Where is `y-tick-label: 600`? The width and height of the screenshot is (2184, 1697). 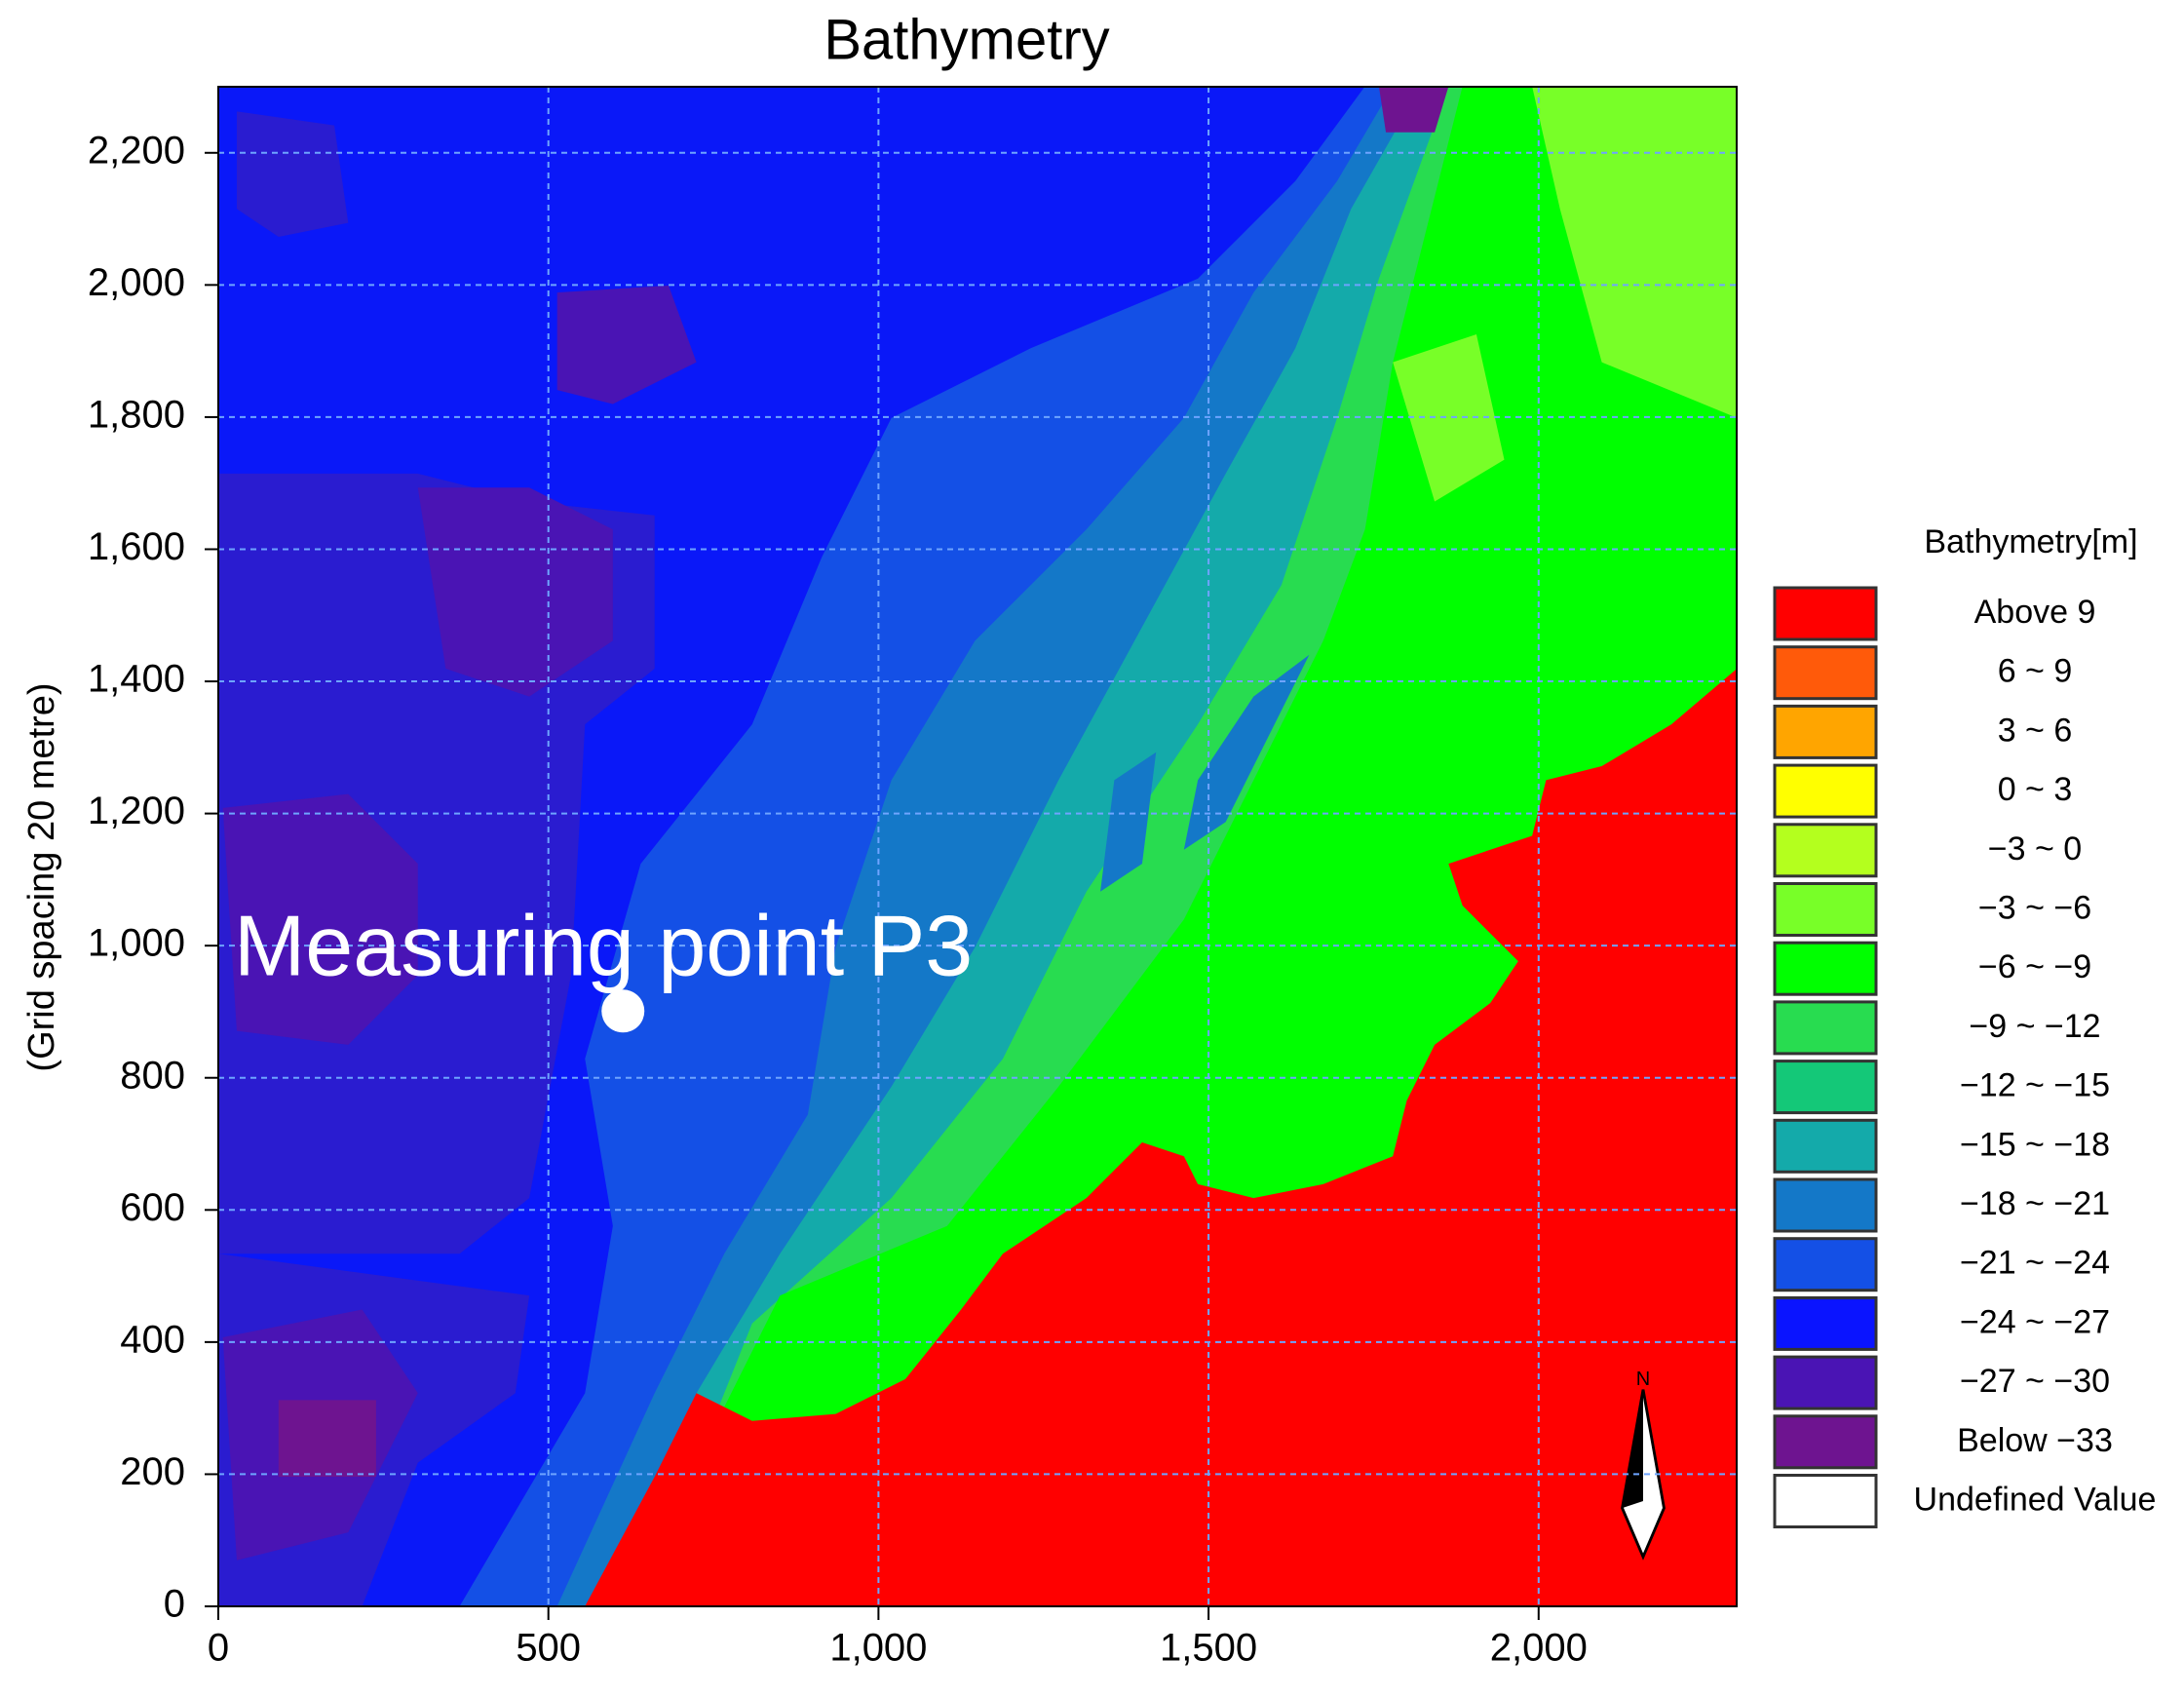
y-tick-label: 600 is located at coordinates (152, 1207).